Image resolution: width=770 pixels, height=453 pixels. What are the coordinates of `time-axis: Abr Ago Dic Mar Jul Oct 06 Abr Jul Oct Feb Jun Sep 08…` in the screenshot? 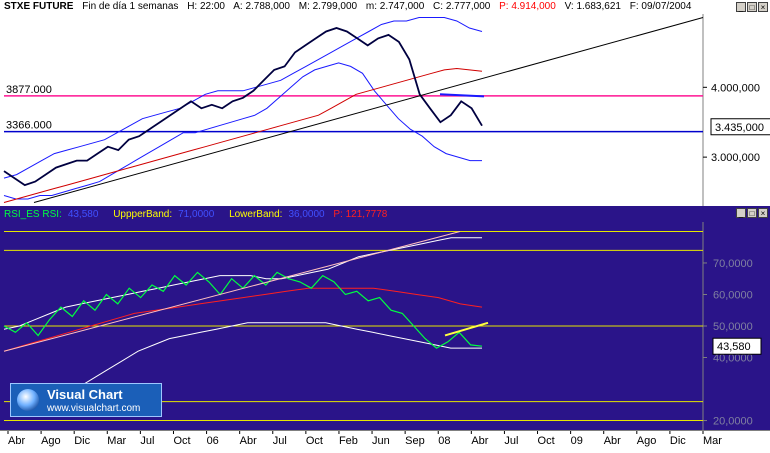 It's located at (385, 439).